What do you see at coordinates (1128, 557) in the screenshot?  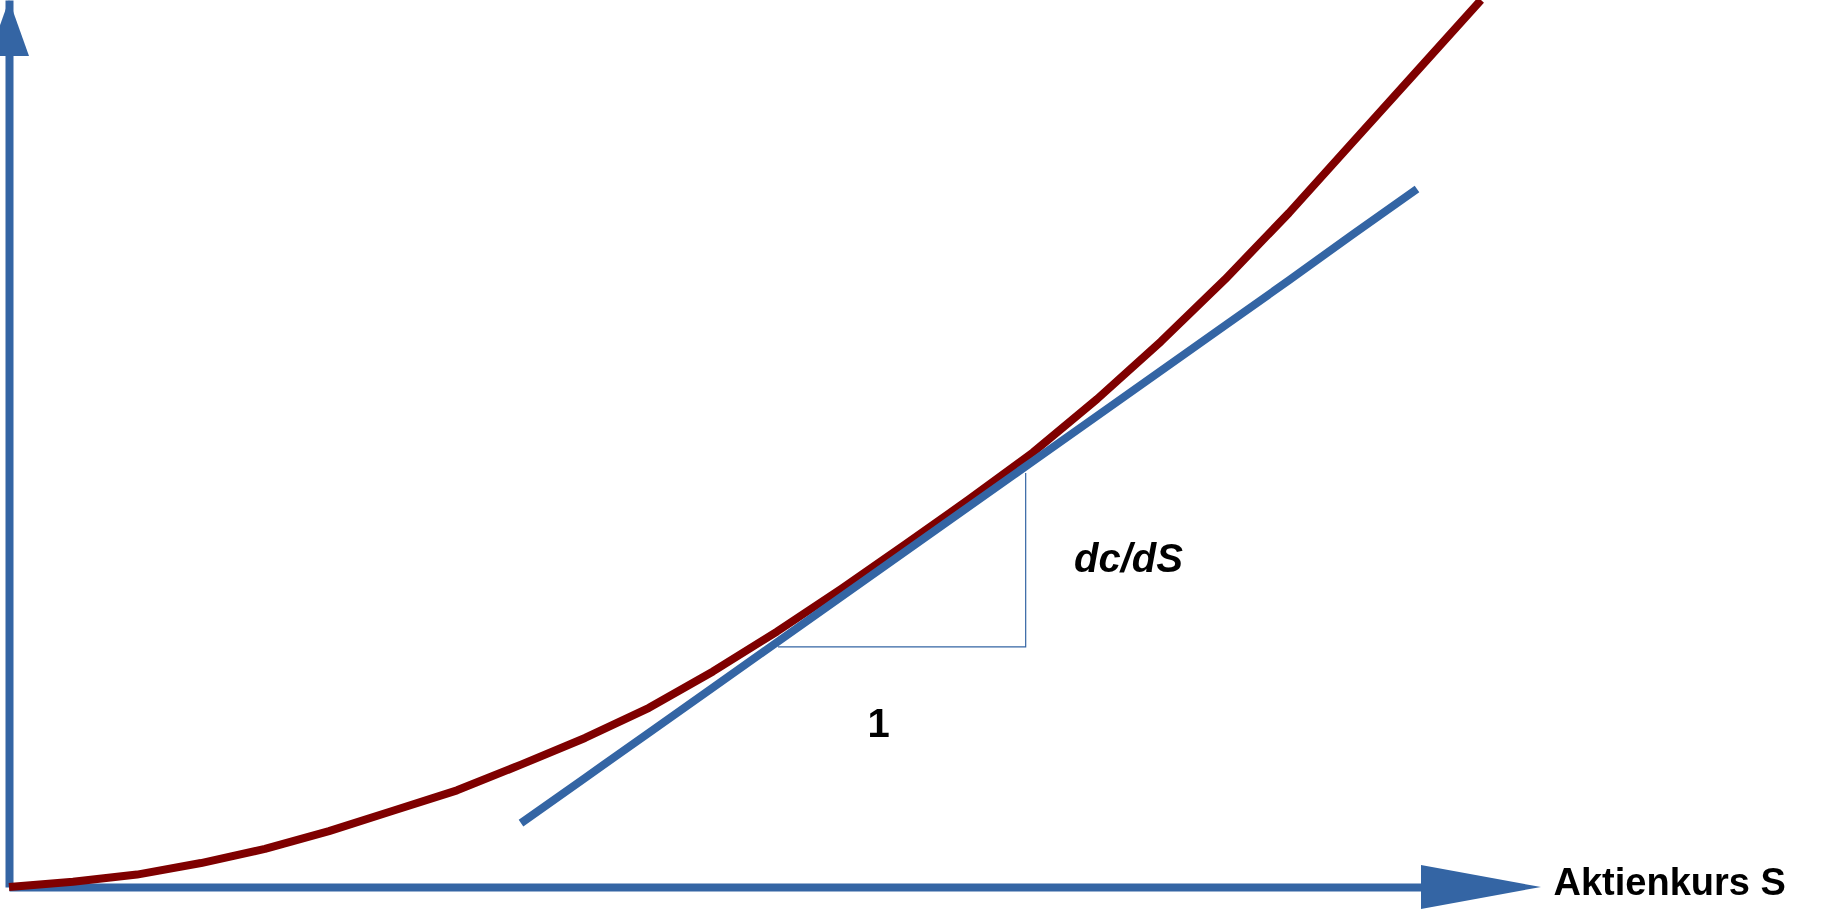 I see `annotation: dc/dS` at bounding box center [1128, 557].